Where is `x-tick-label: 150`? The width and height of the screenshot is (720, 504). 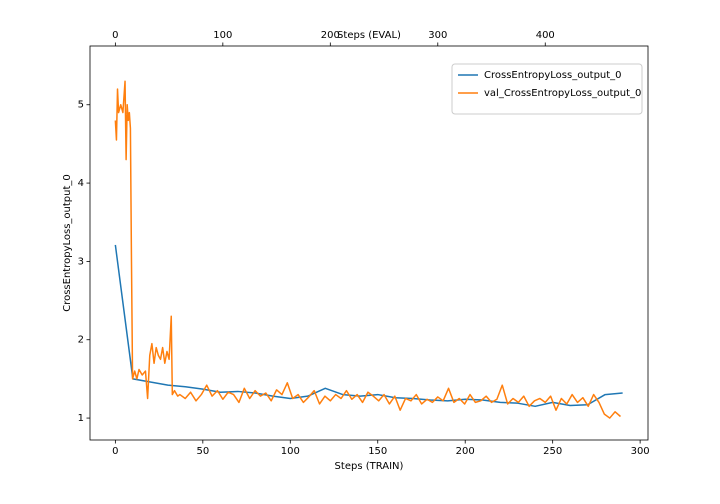
x-tick-label: 150 is located at coordinates (377, 451).